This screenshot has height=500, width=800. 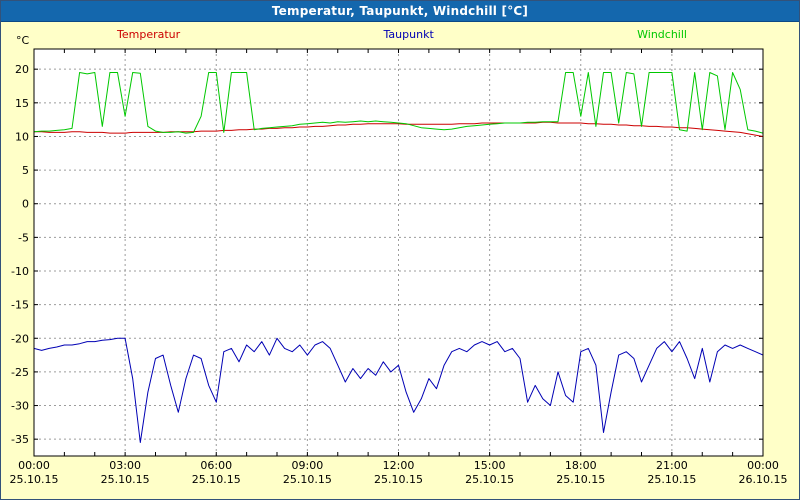 I want to click on y-tick-label: 15, so click(x=22, y=103).